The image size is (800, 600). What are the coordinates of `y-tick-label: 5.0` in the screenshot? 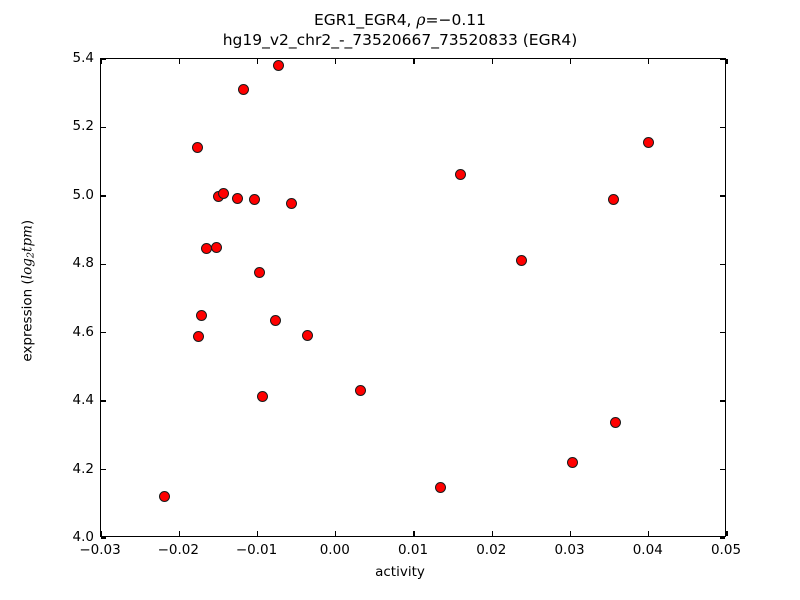 It's located at (83, 194).